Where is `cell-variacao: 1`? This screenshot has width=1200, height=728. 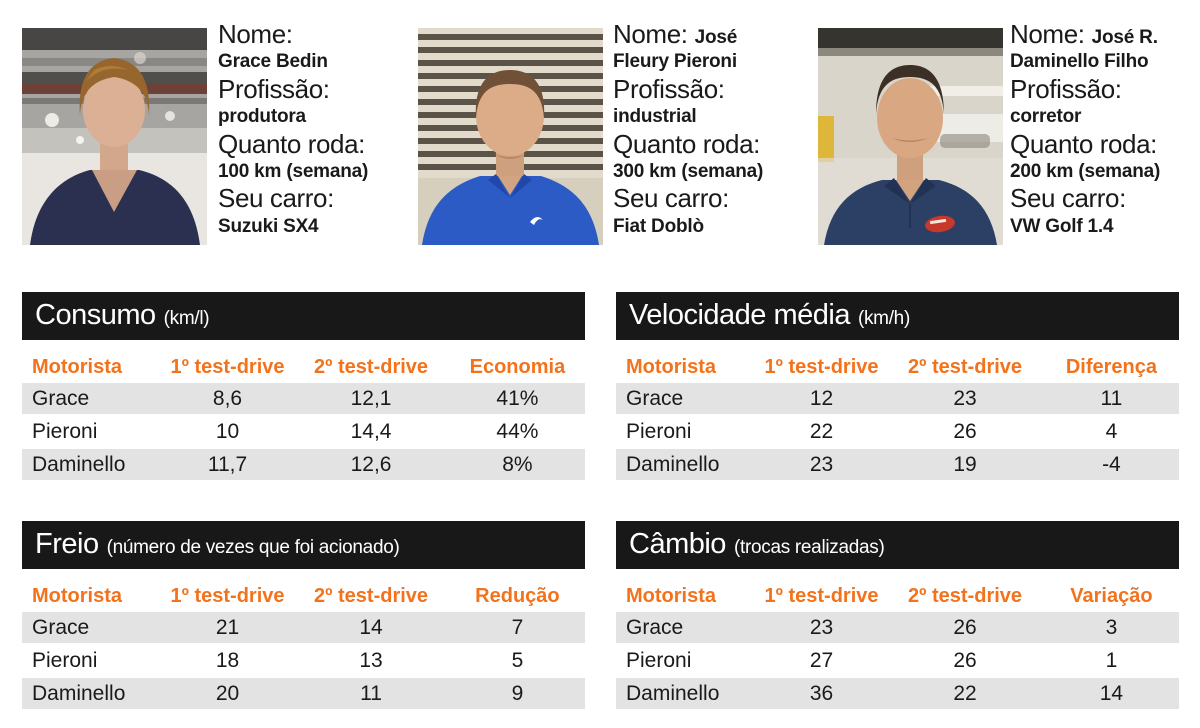
cell-variacao: 1 is located at coordinates (1111, 660).